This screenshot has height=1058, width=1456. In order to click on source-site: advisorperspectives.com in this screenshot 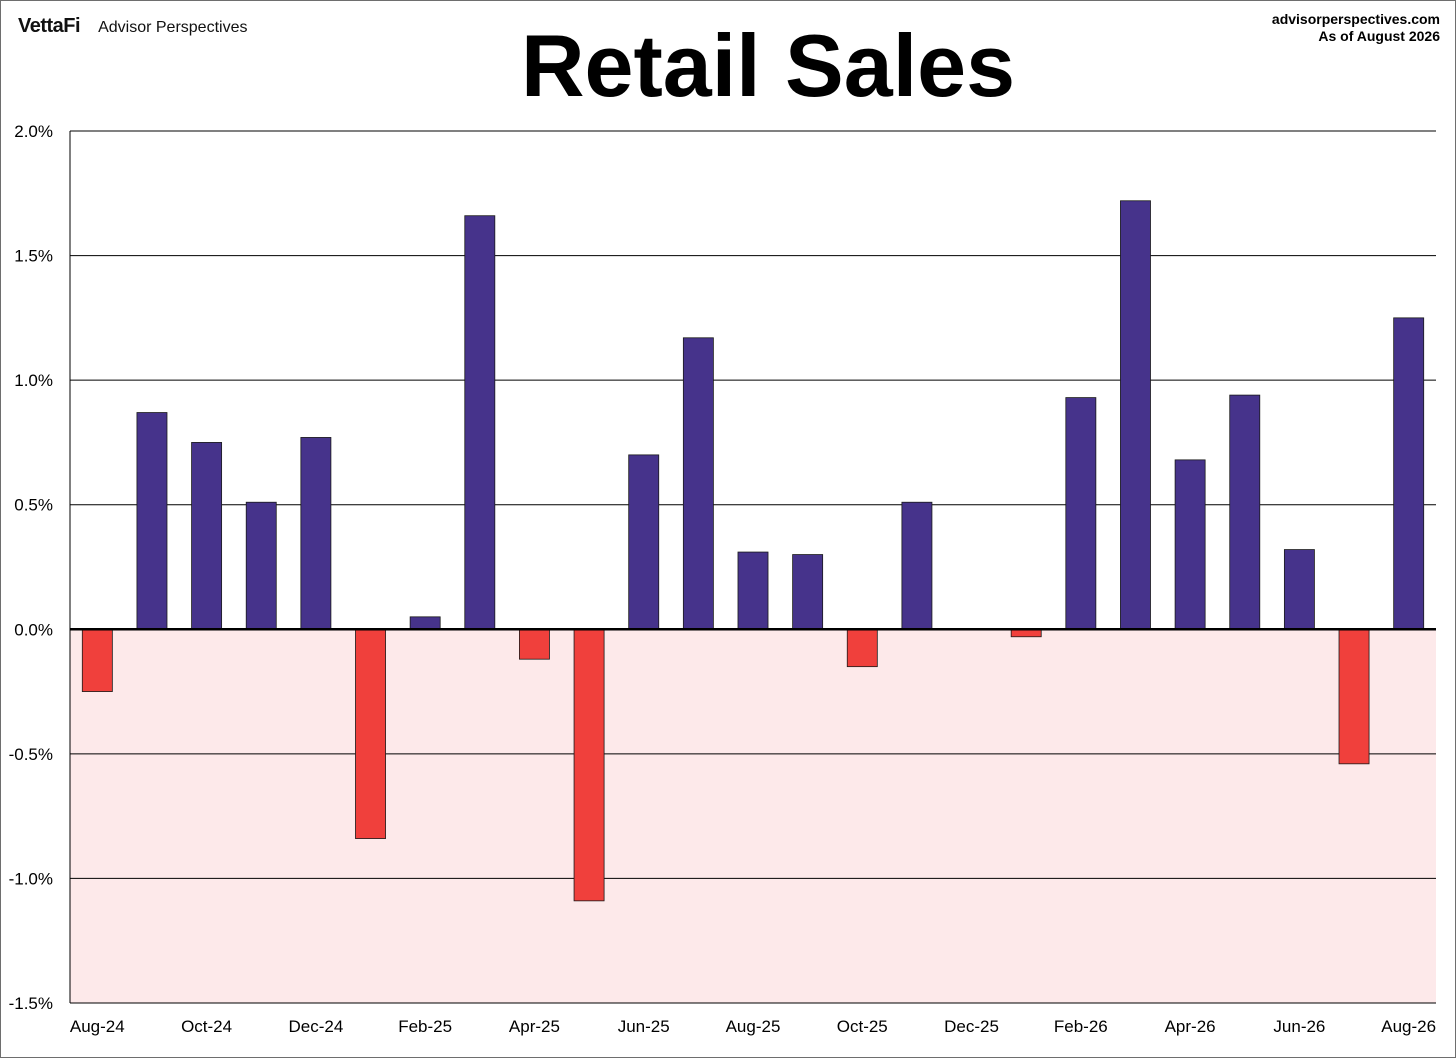, I will do `click(1355, 19)`.